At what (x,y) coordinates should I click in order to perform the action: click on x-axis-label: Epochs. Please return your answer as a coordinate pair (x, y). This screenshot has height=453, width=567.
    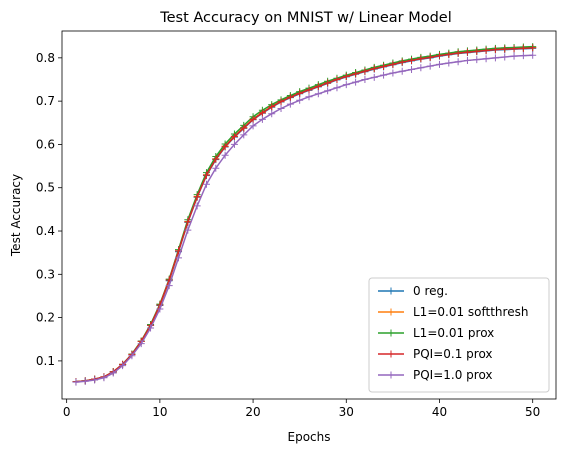
    Looking at the image, I should click on (309, 437).